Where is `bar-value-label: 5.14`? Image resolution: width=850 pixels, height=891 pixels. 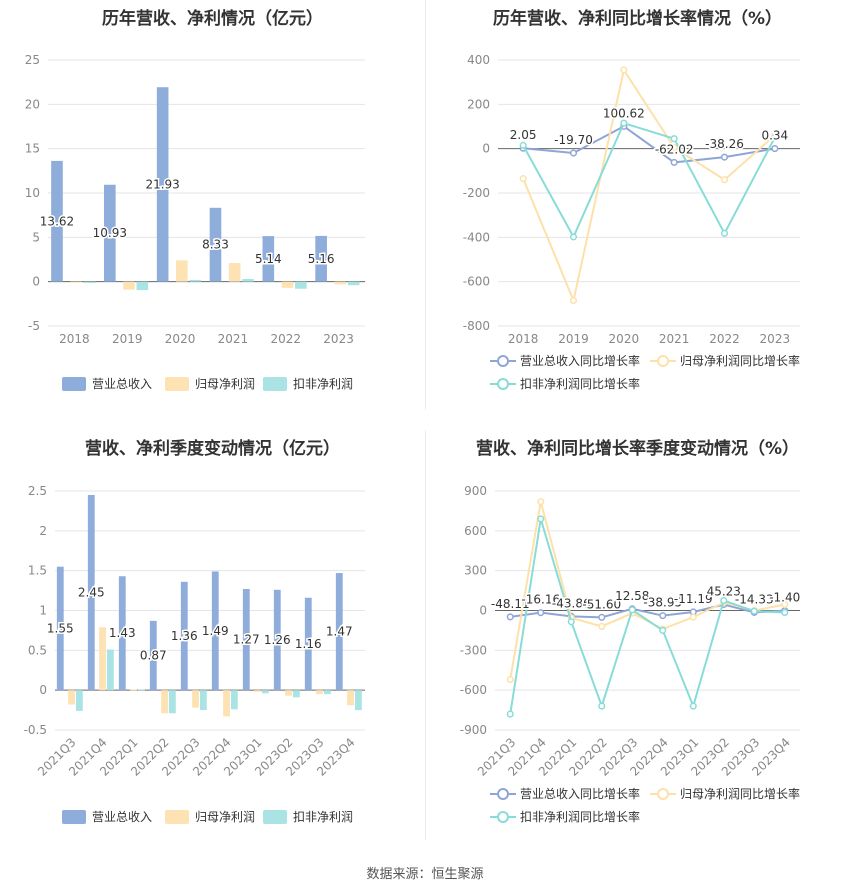 bar-value-label: 5.14 is located at coordinates (268, 259).